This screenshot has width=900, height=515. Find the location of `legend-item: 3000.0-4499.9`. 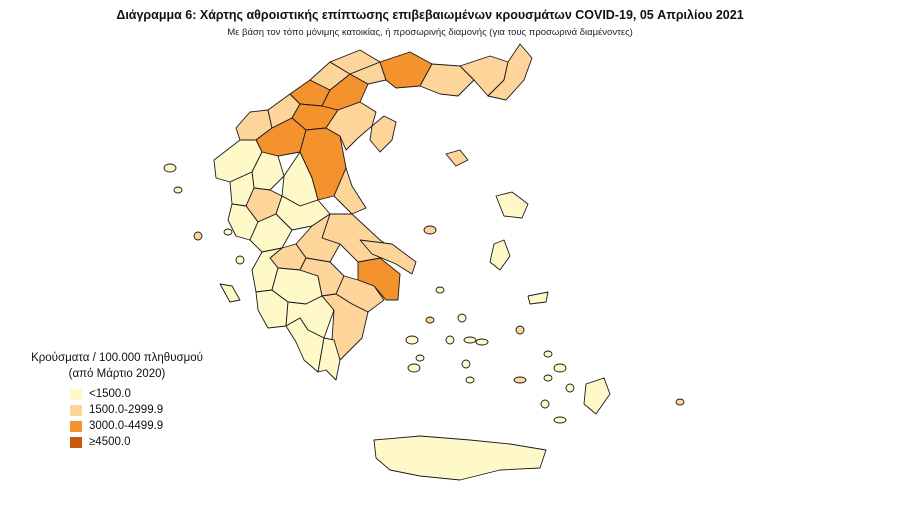

legend-item: 3000.0-4499.9 is located at coordinates (141, 426).